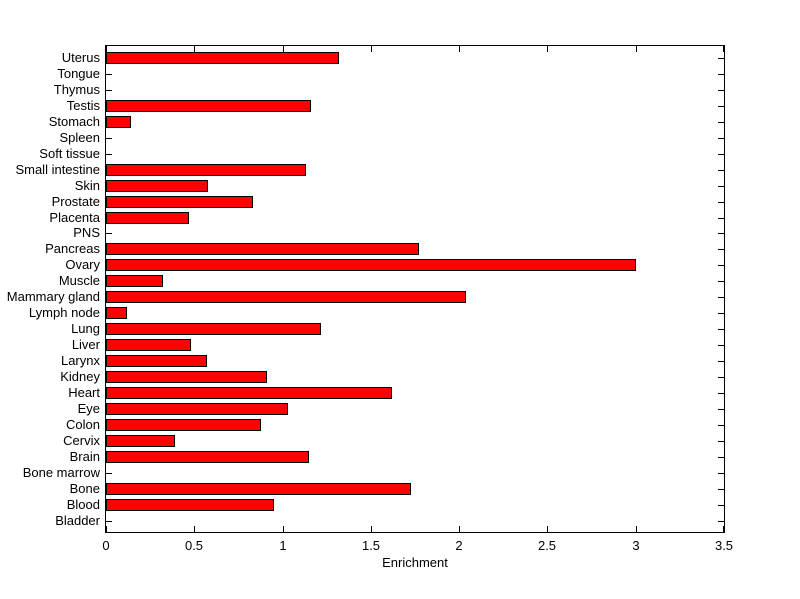 The image size is (800, 599). What do you see at coordinates (721, 441) in the screenshot?
I see `right-axis-tick-cervix` at bounding box center [721, 441].